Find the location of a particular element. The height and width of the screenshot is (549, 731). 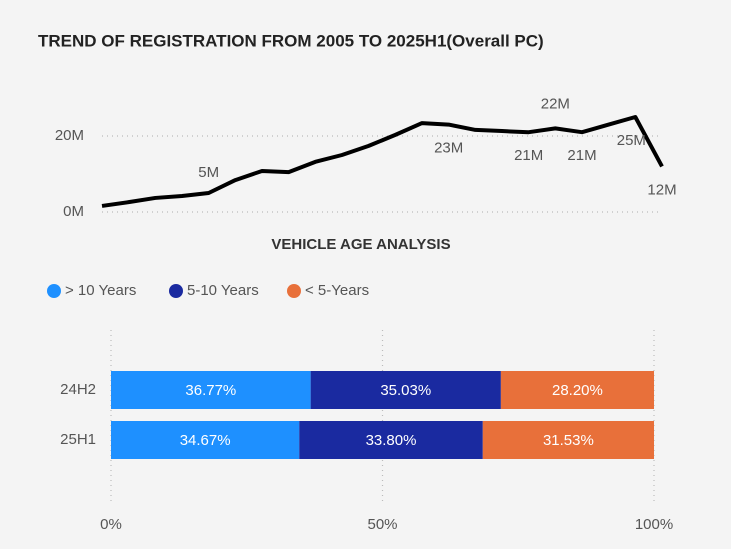

bar-chart-title: VEHICLE AGE ANALYSIS is located at coordinates (360, 244).